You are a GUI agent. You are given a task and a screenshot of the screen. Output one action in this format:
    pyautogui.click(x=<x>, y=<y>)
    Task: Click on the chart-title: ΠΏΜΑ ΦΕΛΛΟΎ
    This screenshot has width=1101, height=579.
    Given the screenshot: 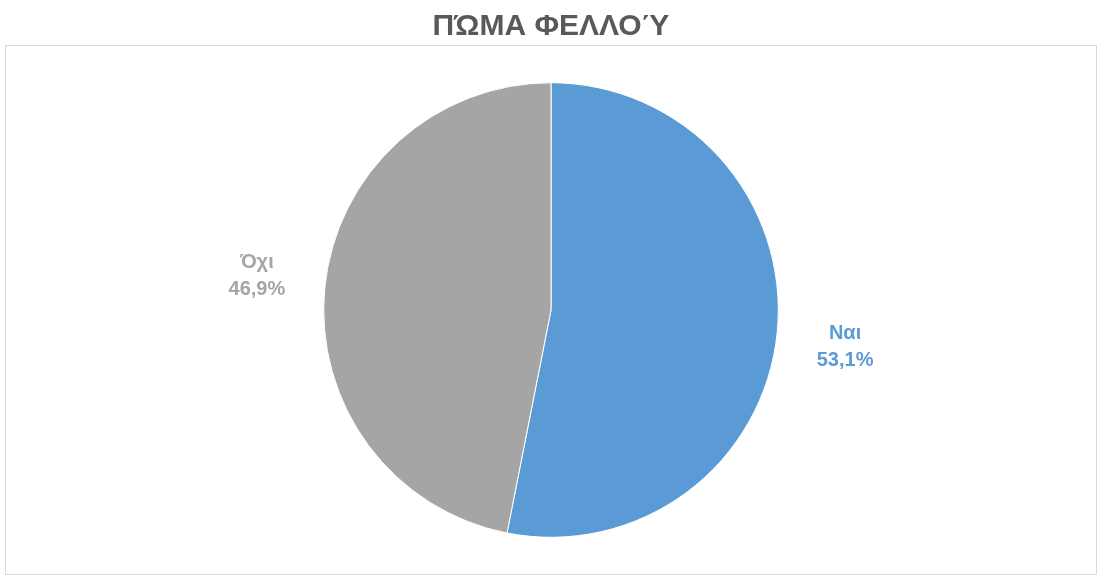 What is the action you would take?
    pyautogui.click(x=551, y=24)
    